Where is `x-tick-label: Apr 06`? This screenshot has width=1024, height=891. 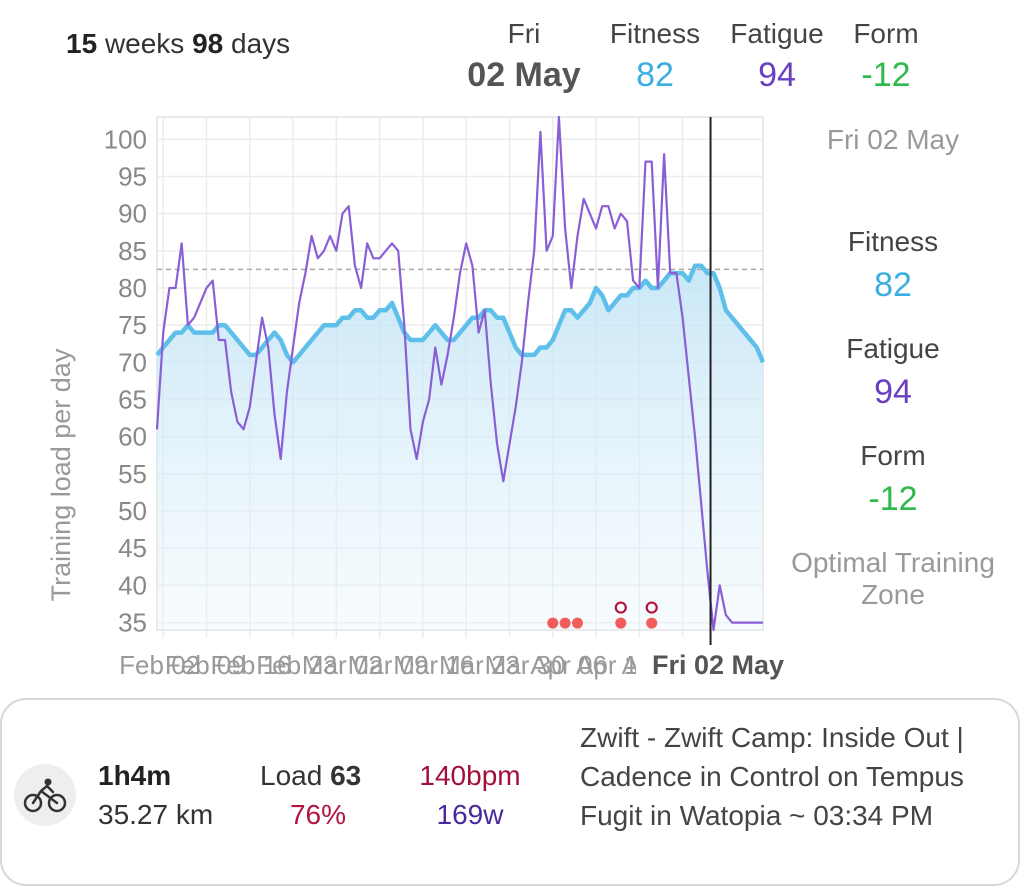 x-tick-label: Apr 06 is located at coordinates (568, 665).